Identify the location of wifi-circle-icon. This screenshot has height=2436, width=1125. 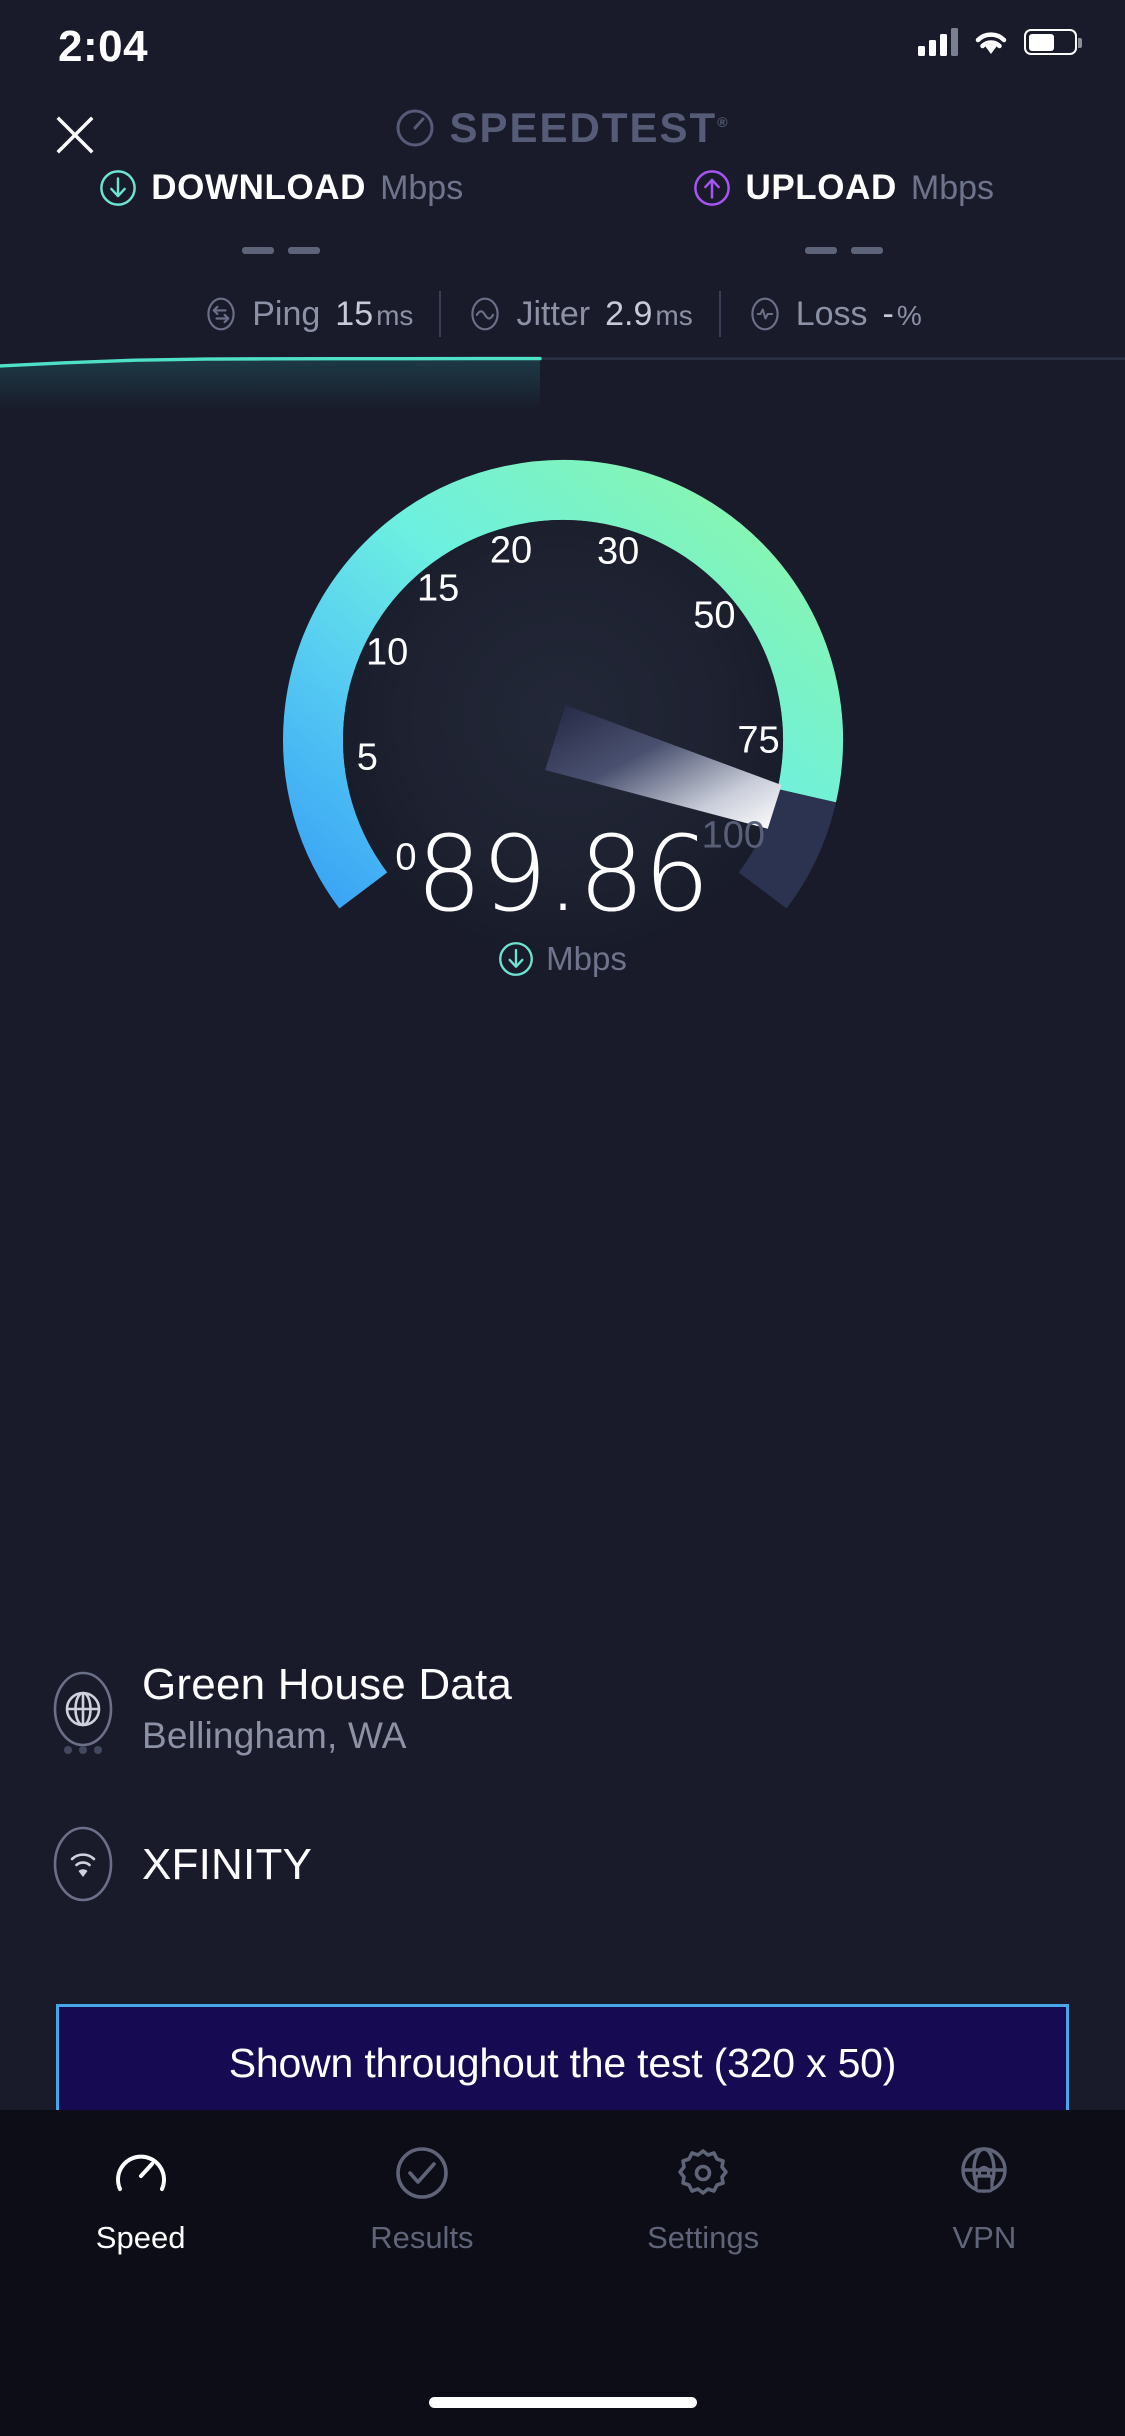
(83, 1864).